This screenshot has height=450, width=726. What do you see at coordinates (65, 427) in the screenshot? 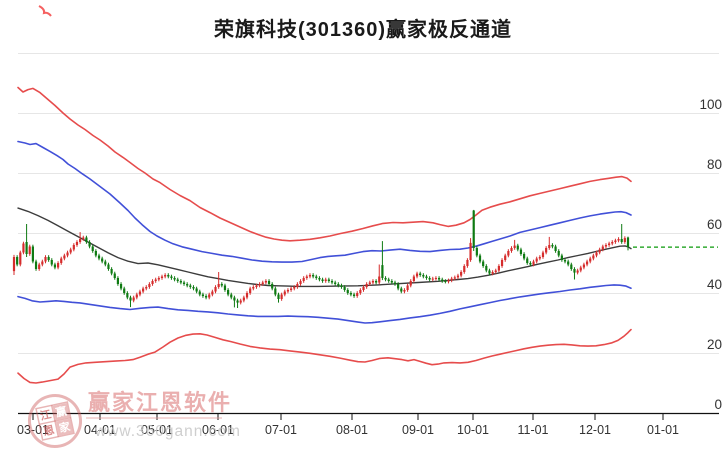
I see `stamp-char: 家` at bounding box center [65, 427].